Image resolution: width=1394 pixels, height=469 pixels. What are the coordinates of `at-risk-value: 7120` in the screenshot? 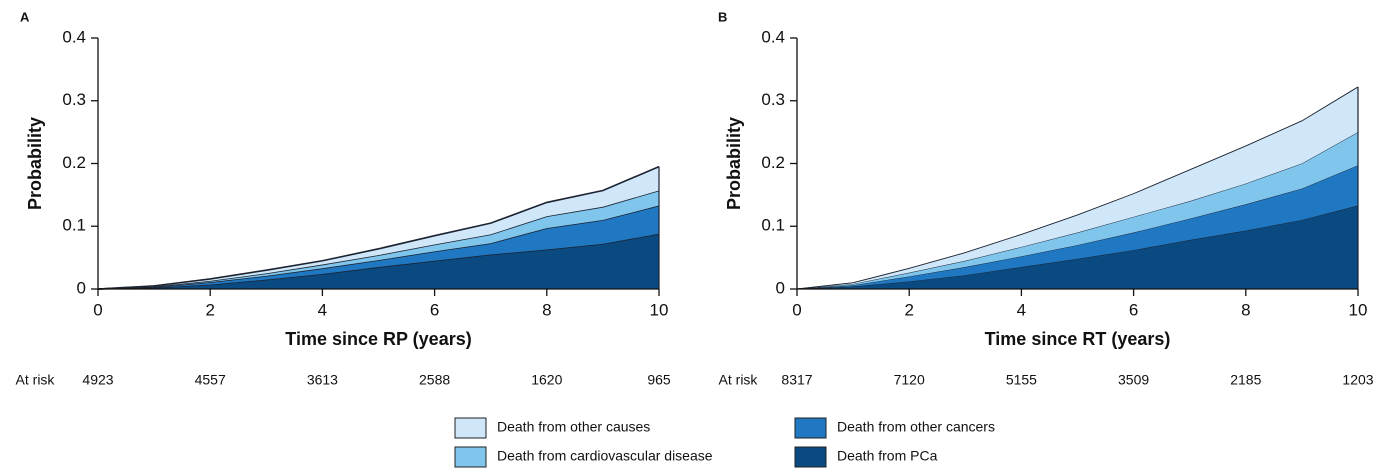 It's located at (909, 380).